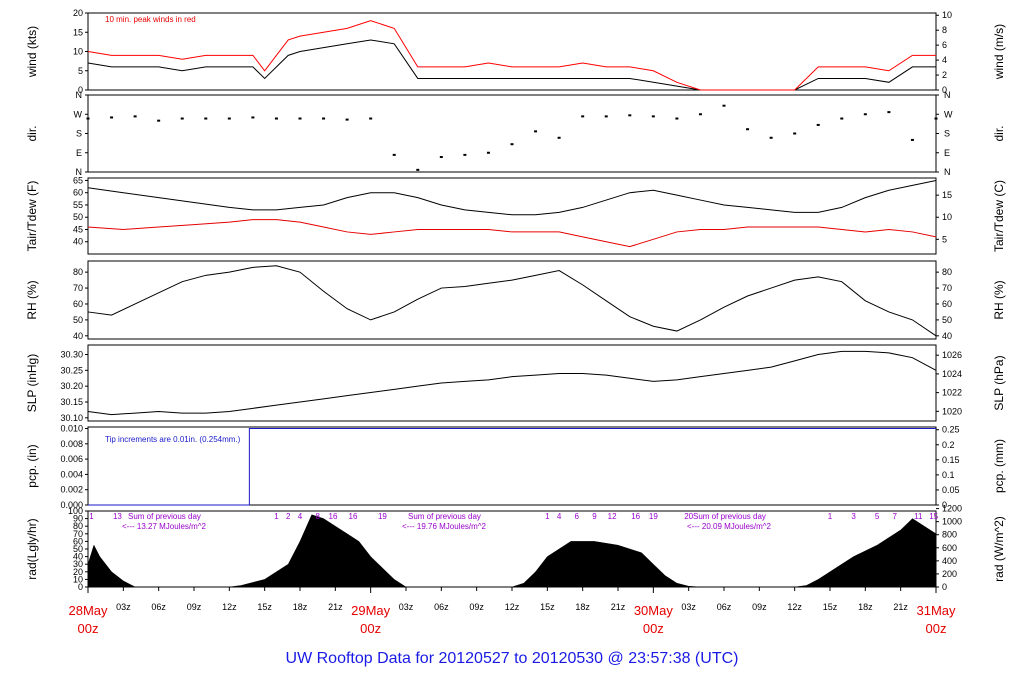  What do you see at coordinates (947, 336) in the screenshot?
I see `y-tick-label-right: 40` at bounding box center [947, 336].